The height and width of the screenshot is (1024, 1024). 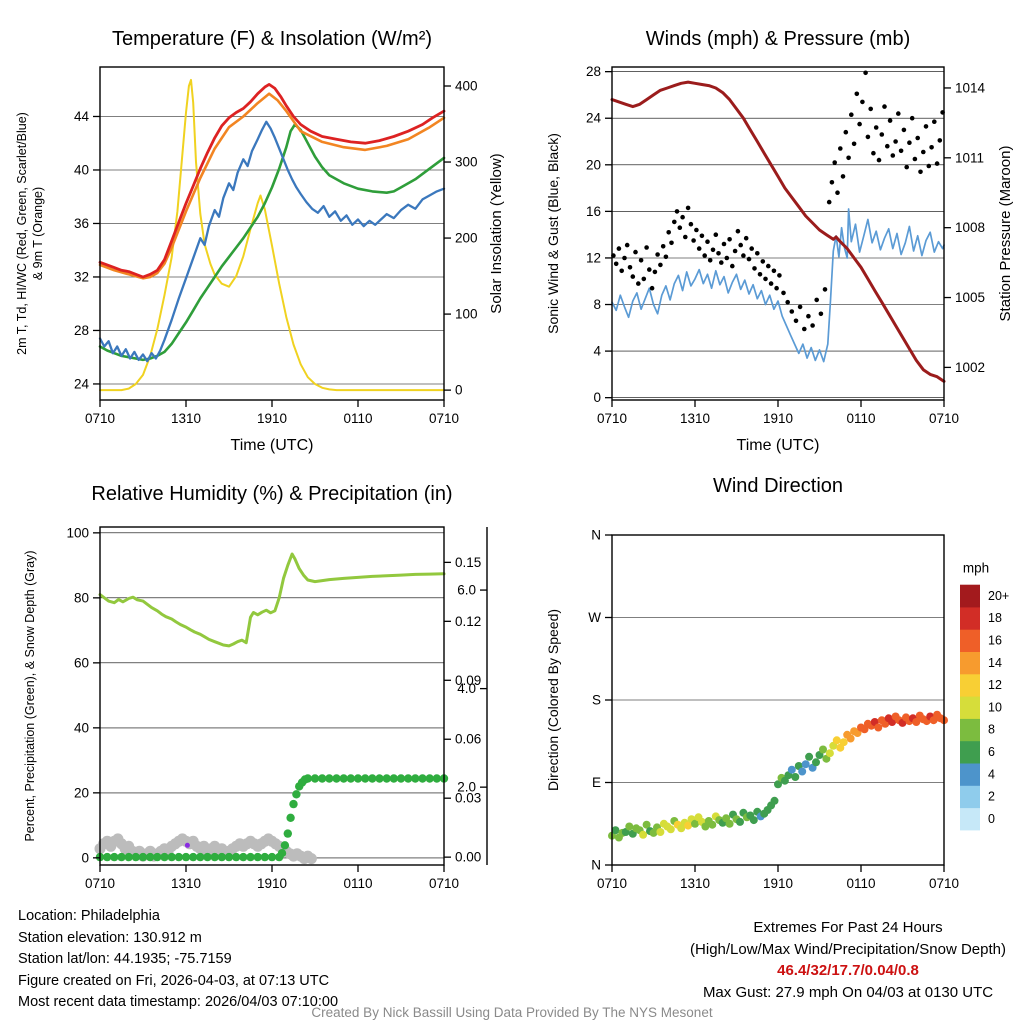 What do you see at coordinates (553, 700) in the screenshot?
I see `svg-text: Direction (Colored By Speed)` at bounding box center [553, 700].